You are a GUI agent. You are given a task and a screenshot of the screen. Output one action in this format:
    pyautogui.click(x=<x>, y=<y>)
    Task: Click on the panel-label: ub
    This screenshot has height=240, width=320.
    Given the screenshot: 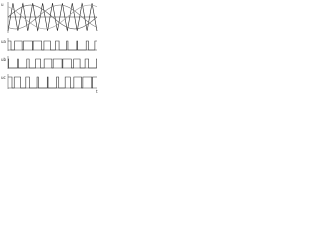 What is the action you would take?
    pyautogui.click(x=4, y=59)
    